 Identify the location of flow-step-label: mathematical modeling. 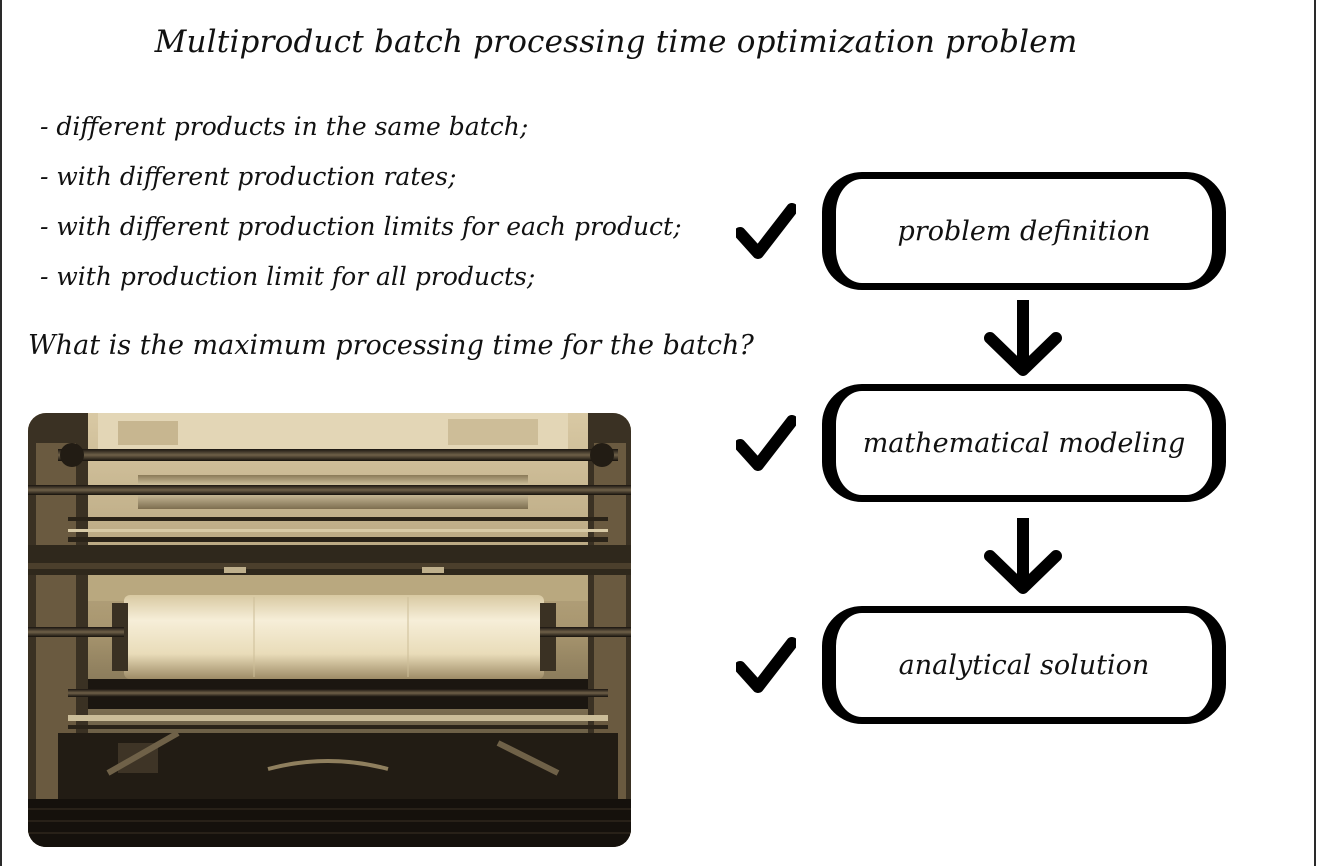
(1024, 443).